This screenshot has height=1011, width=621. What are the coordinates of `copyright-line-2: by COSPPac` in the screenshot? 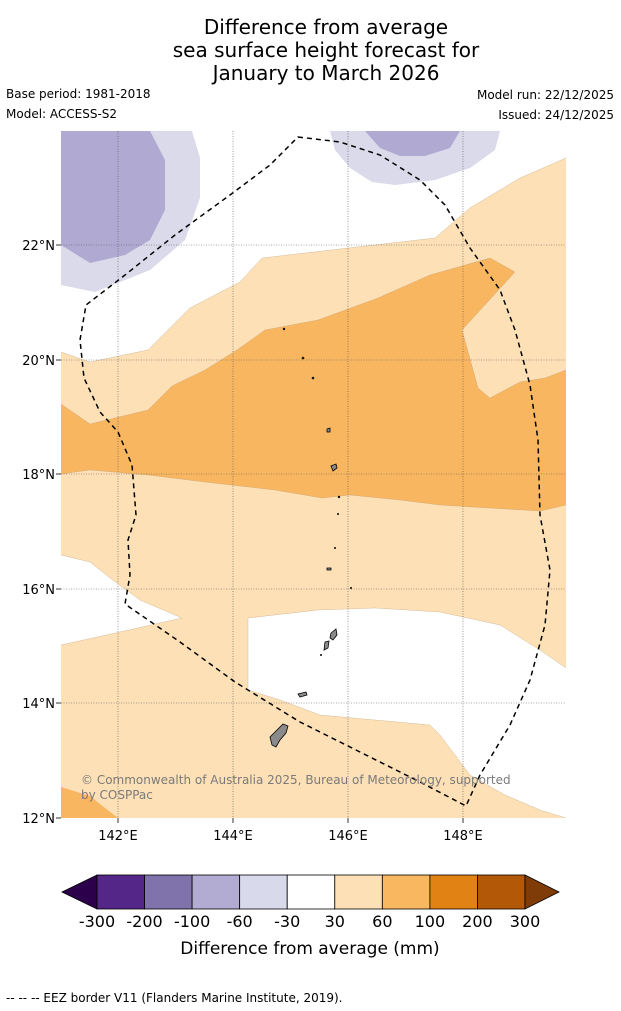 It's located at (117, 795).